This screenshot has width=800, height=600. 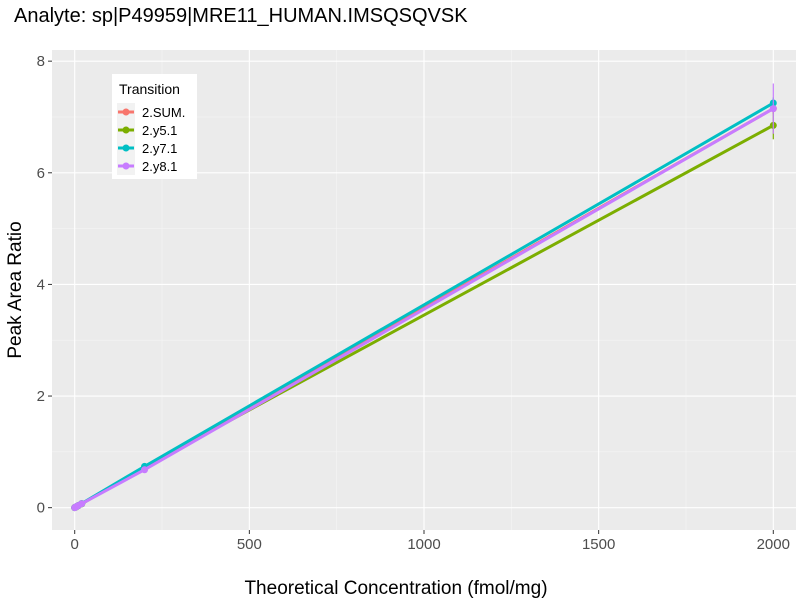 I want to click on x-tick-label: 2000, so click(x=773, y=544).